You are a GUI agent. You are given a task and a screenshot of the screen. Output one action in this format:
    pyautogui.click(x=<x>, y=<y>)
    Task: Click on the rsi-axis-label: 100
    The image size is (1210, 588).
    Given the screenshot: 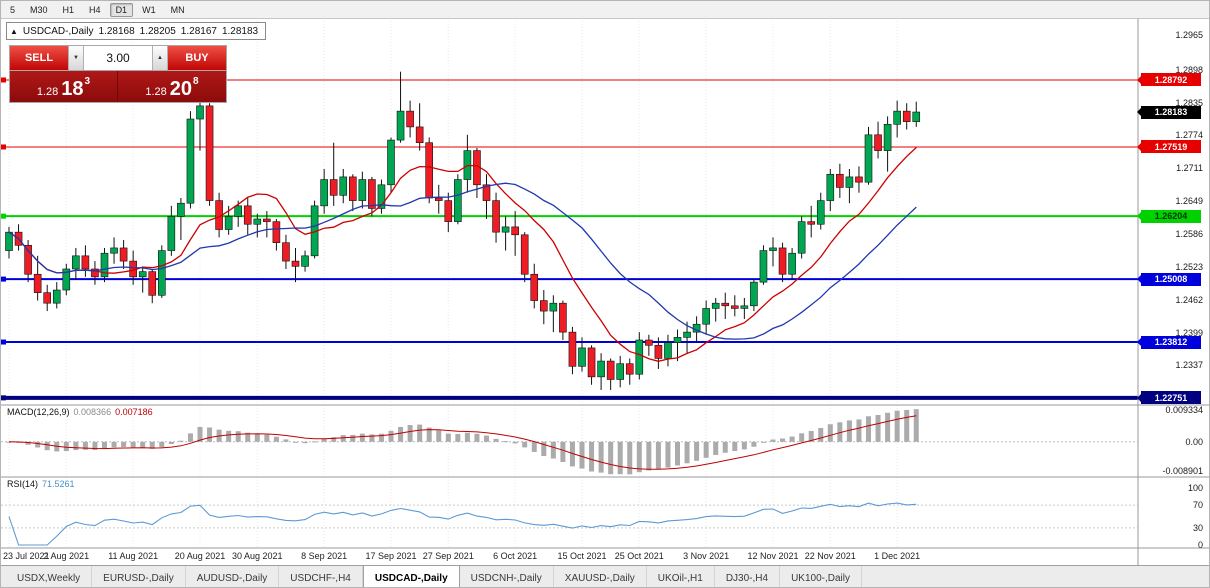 What is the action you would take?
    pyautogui.click(x=1195, y=488)
    